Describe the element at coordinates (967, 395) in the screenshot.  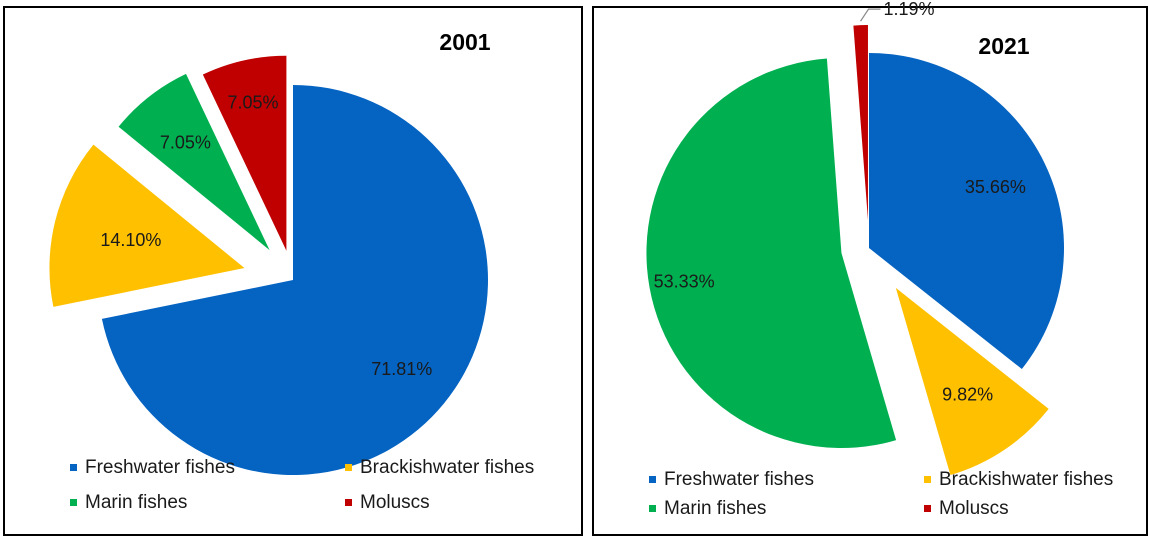
I see `data-label-brackishwater-fishes-2021: 9.82%` at that location.